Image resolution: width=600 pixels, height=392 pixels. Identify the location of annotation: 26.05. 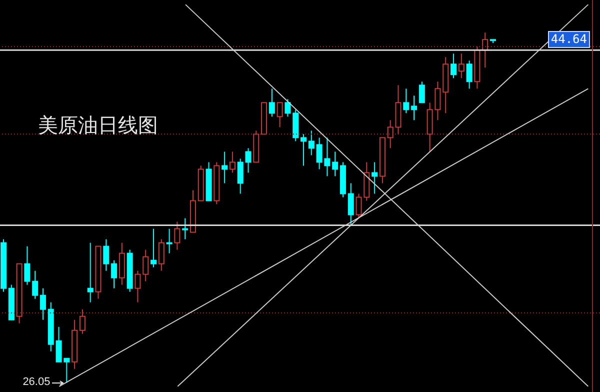
(36, 381).